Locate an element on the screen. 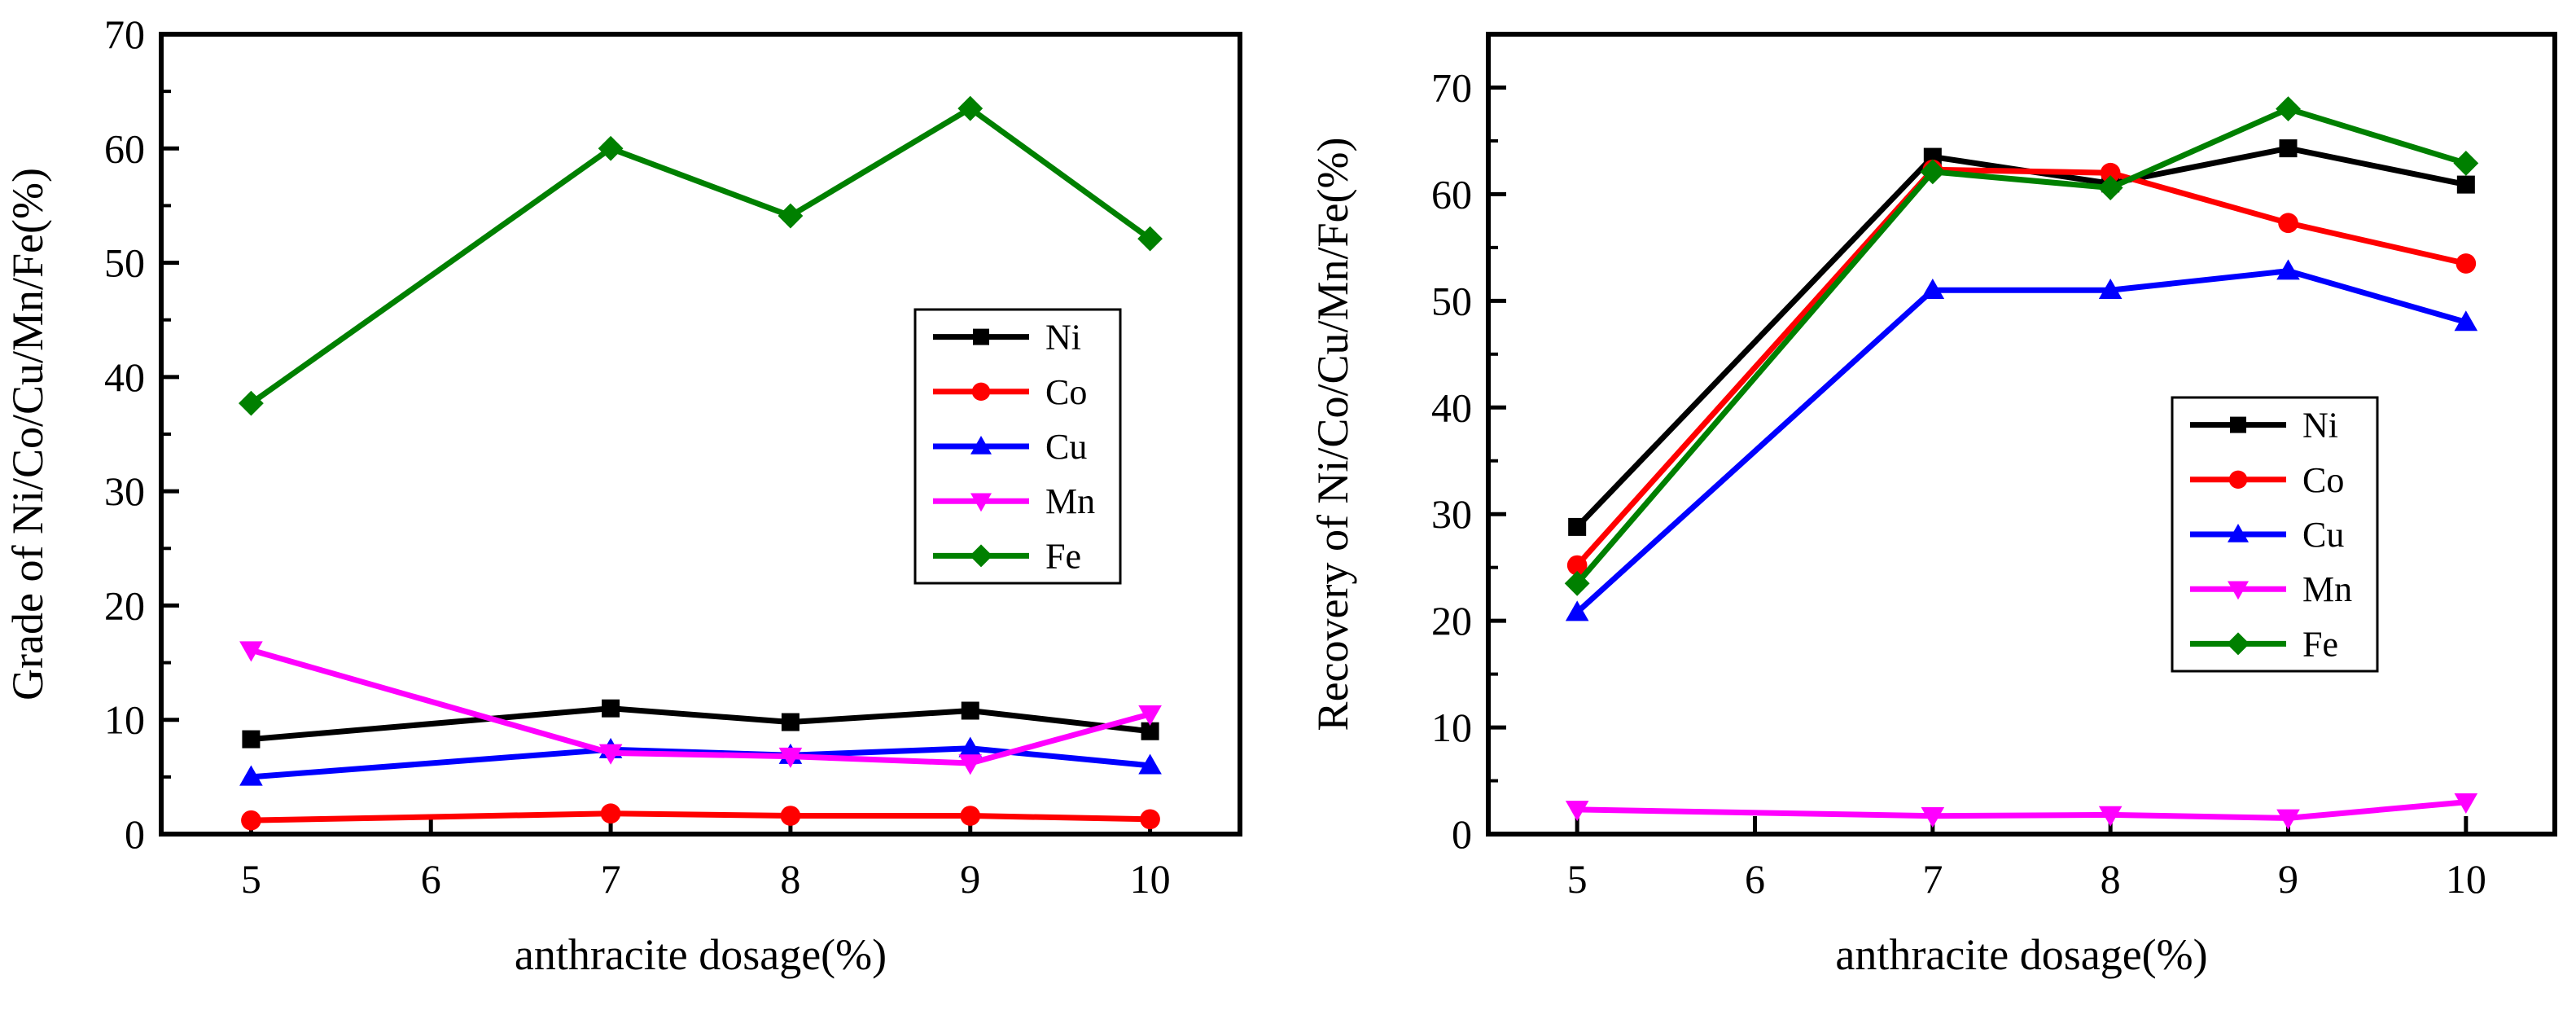 The width and height of the screenshot is (2576, 1032). series-line-ni is located at coordinates (700, 724).